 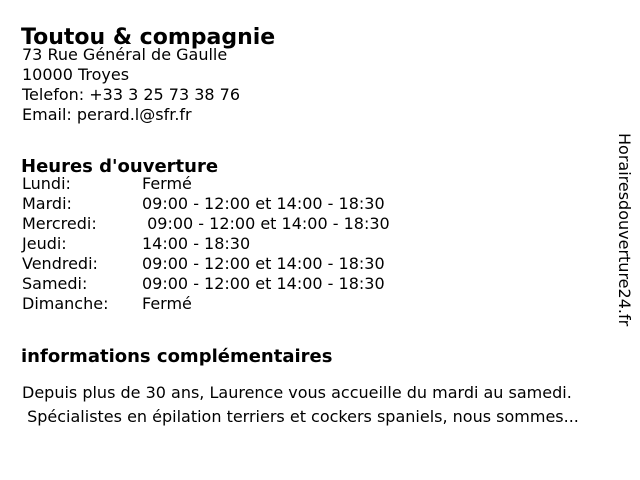 I want to click on site-watermark: Horairesdouverture24.fr, so click(x=624, y=230).